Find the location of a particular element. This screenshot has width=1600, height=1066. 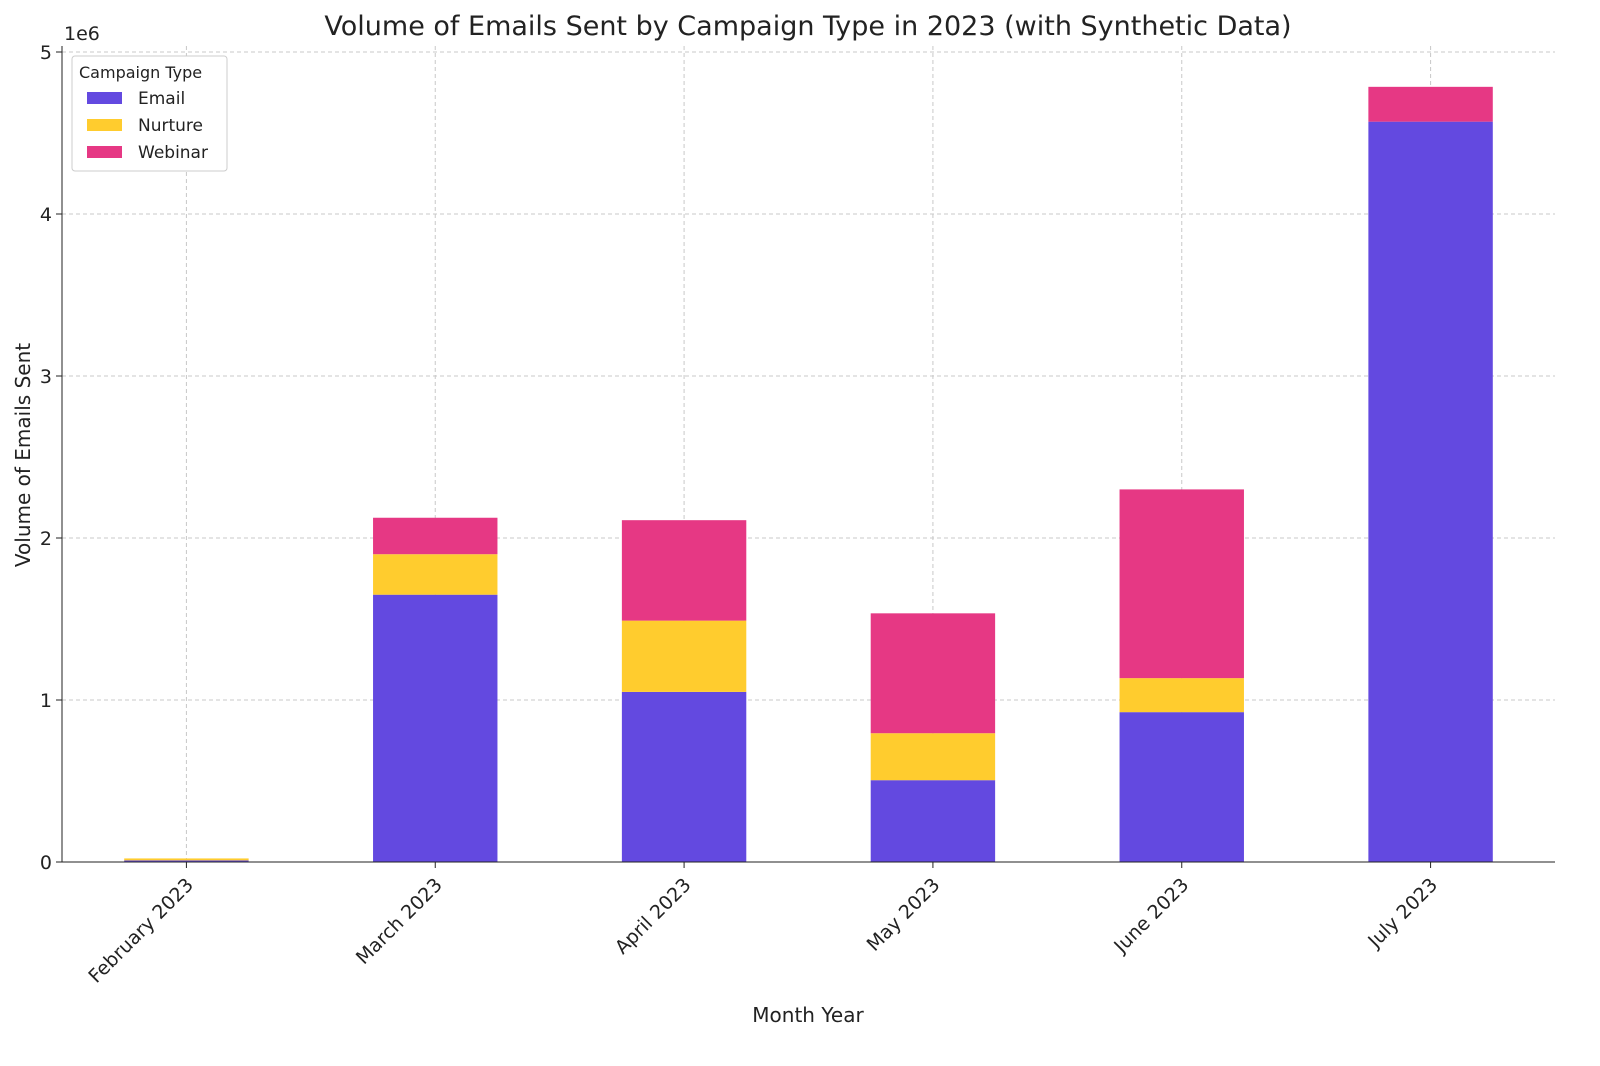

x-tick-label: July 2023 is located at coordinates (1402, 913).